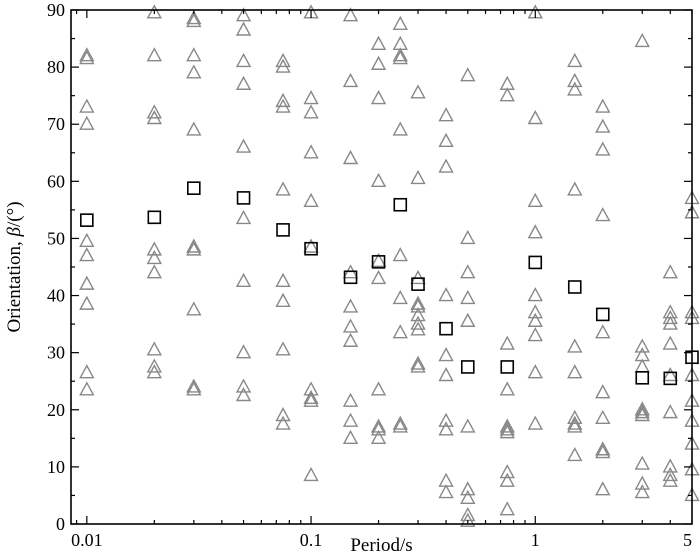 The image size is (700, 557). I want to click on y-axis-label: Orientation, β/(°), so click(14, 266).